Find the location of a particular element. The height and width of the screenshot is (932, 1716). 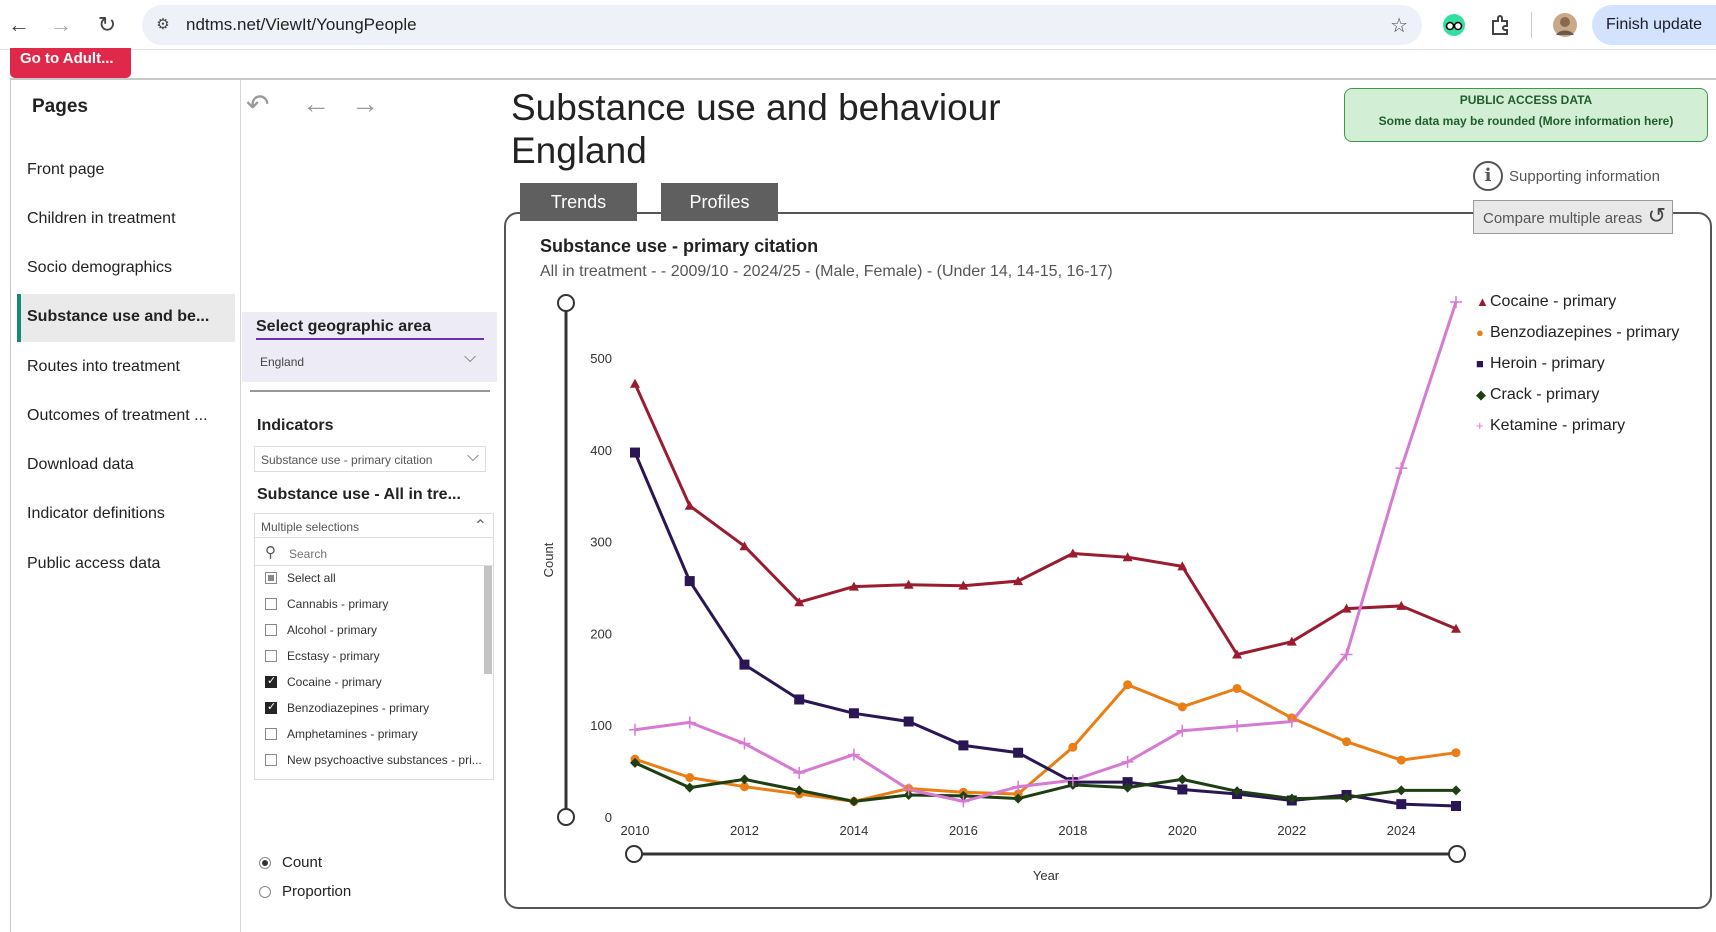

legend-marker: ▲ is located at coordinates (1482, 301).